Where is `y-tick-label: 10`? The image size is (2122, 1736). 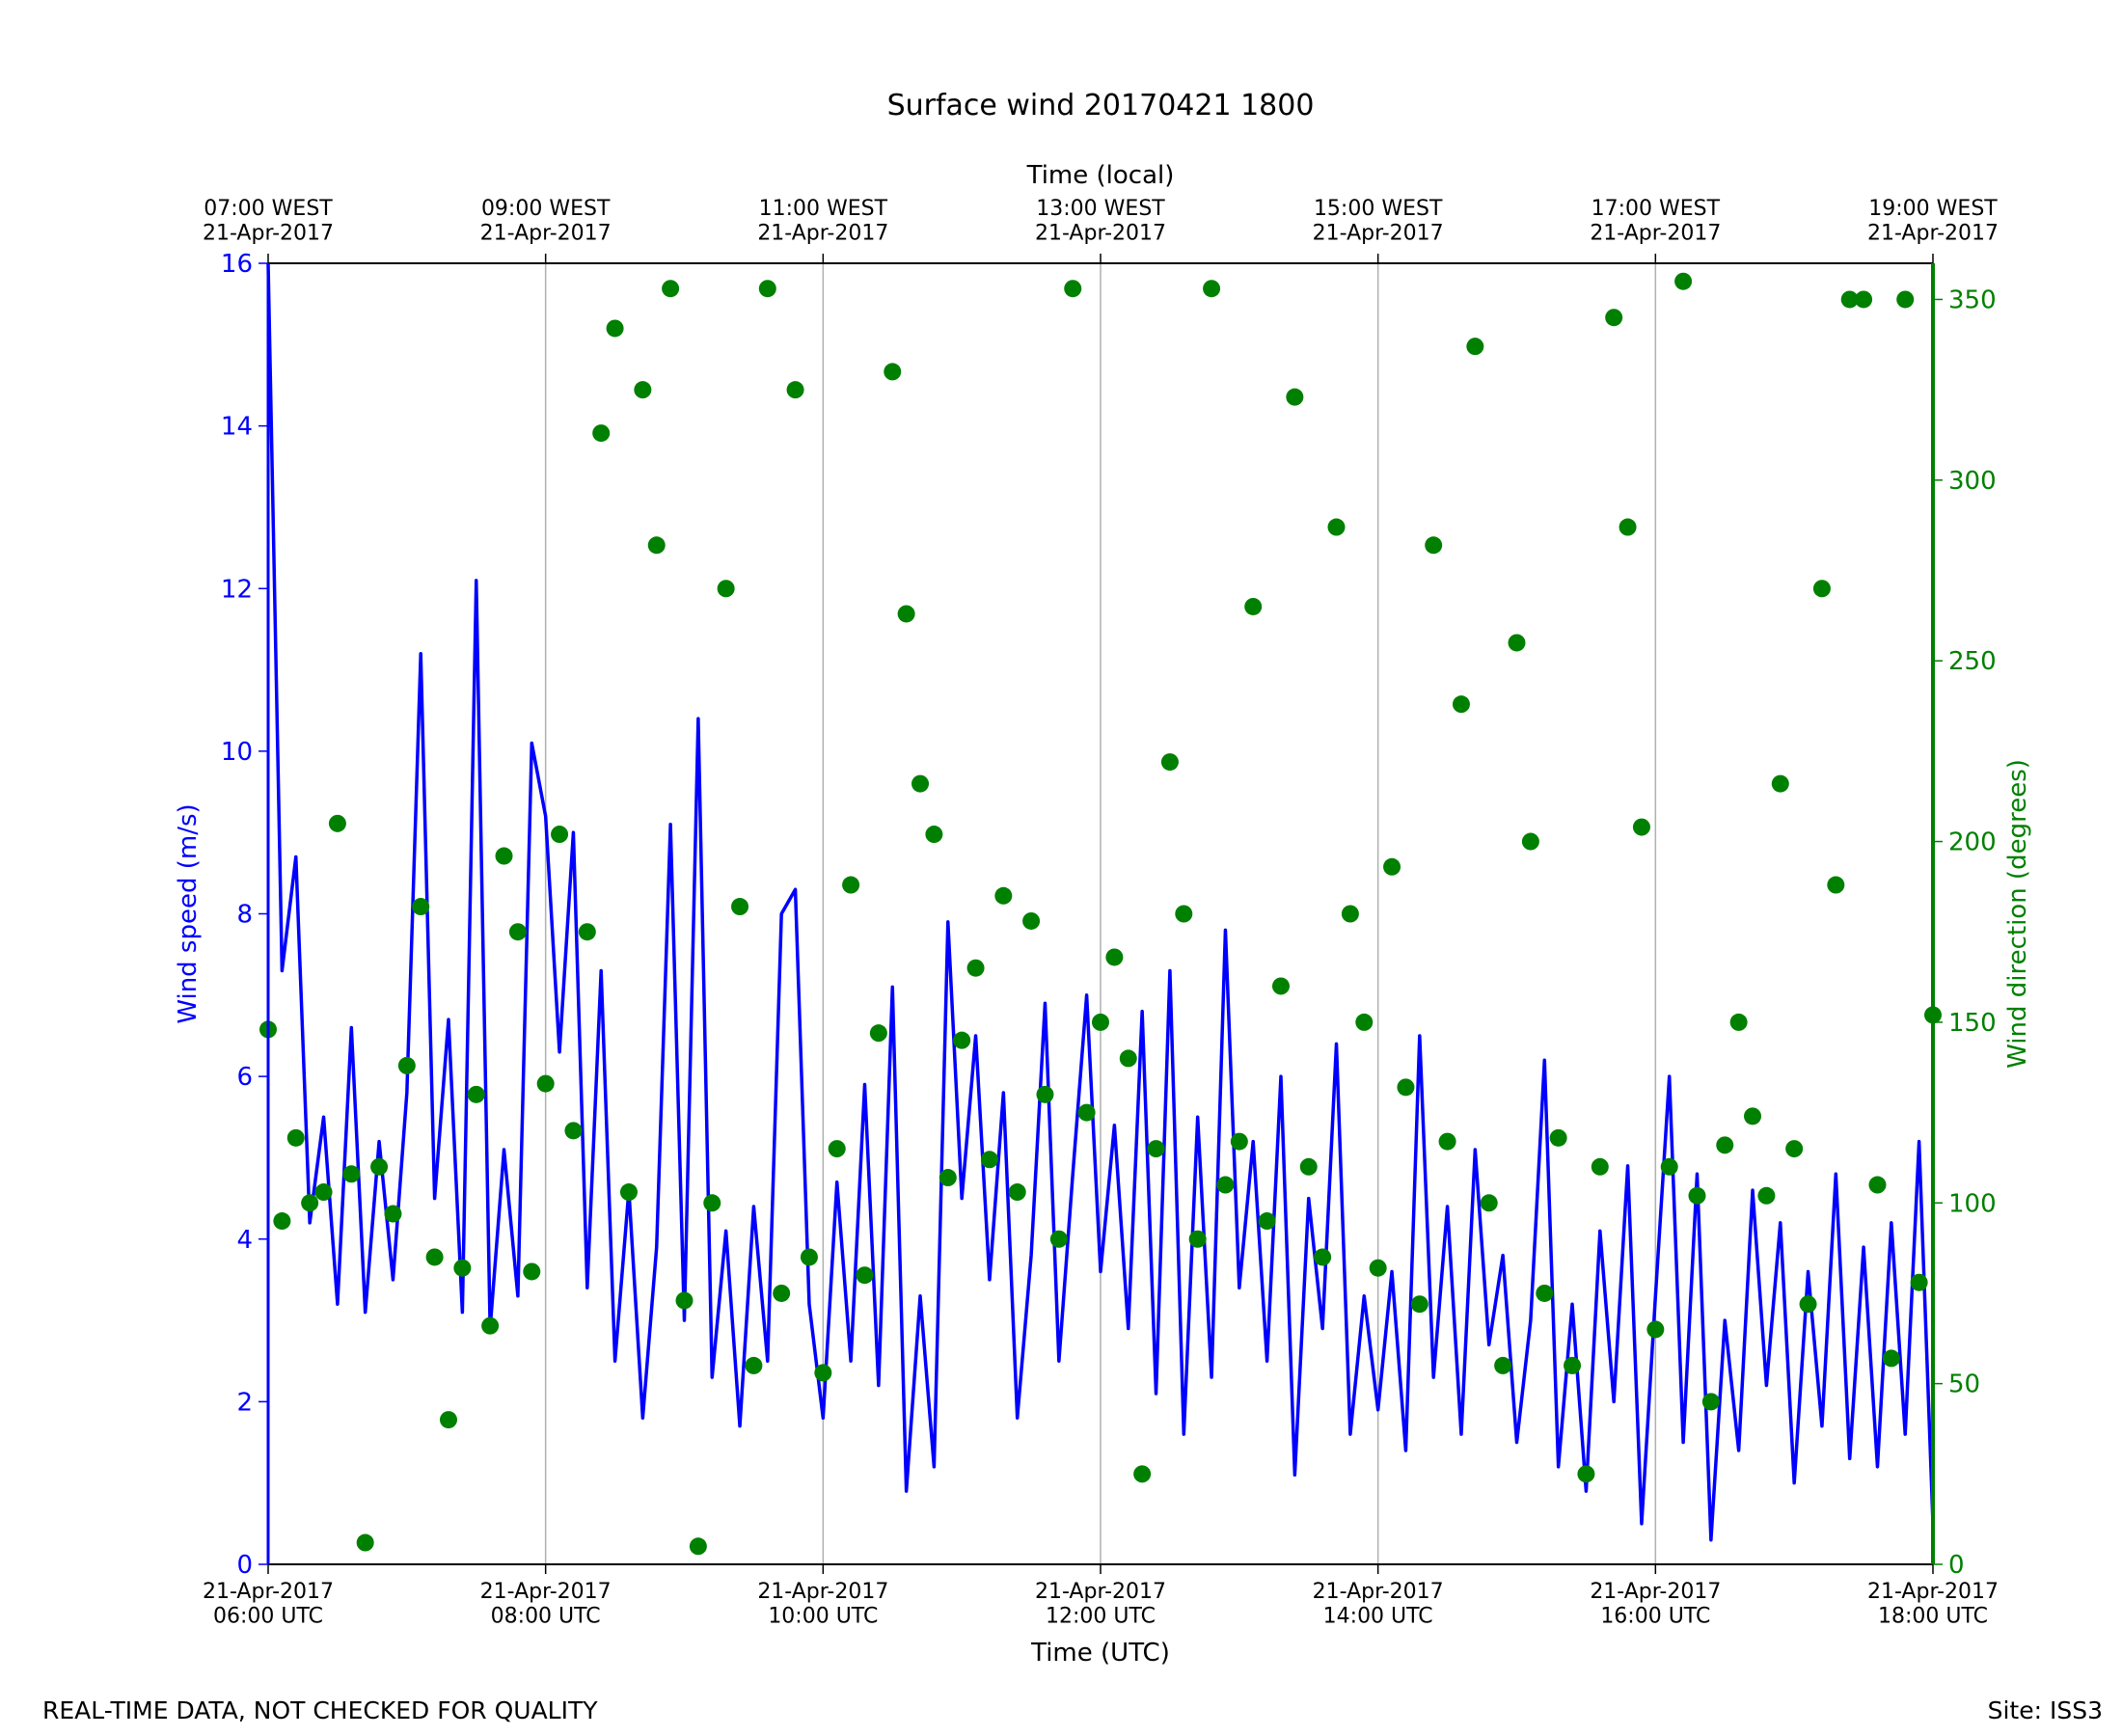
y-tick-label: 10 is located at coordinates (237, 752).